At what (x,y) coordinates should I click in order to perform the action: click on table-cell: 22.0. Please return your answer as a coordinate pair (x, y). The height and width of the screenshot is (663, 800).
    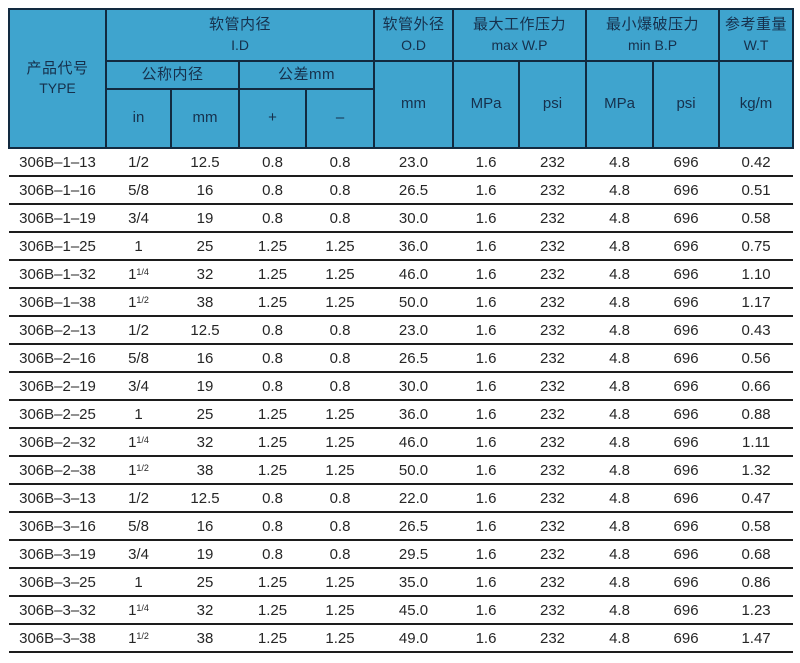
    Looking at the image, I should click on (414, 498).